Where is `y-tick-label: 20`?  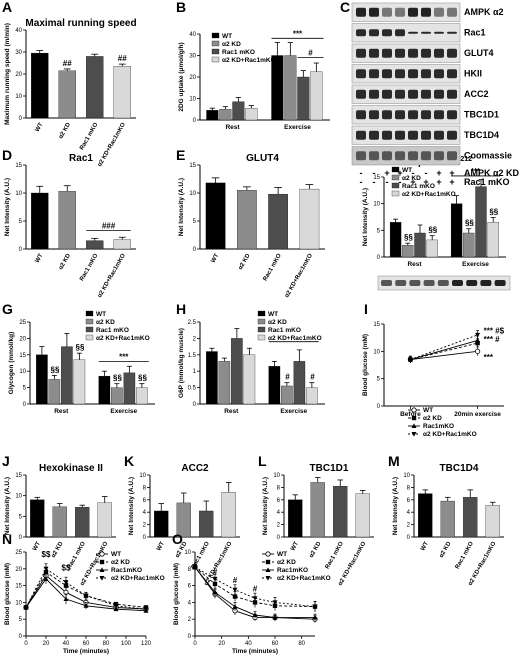 y-tick-label: 20 is located at coordinates (192, 78).